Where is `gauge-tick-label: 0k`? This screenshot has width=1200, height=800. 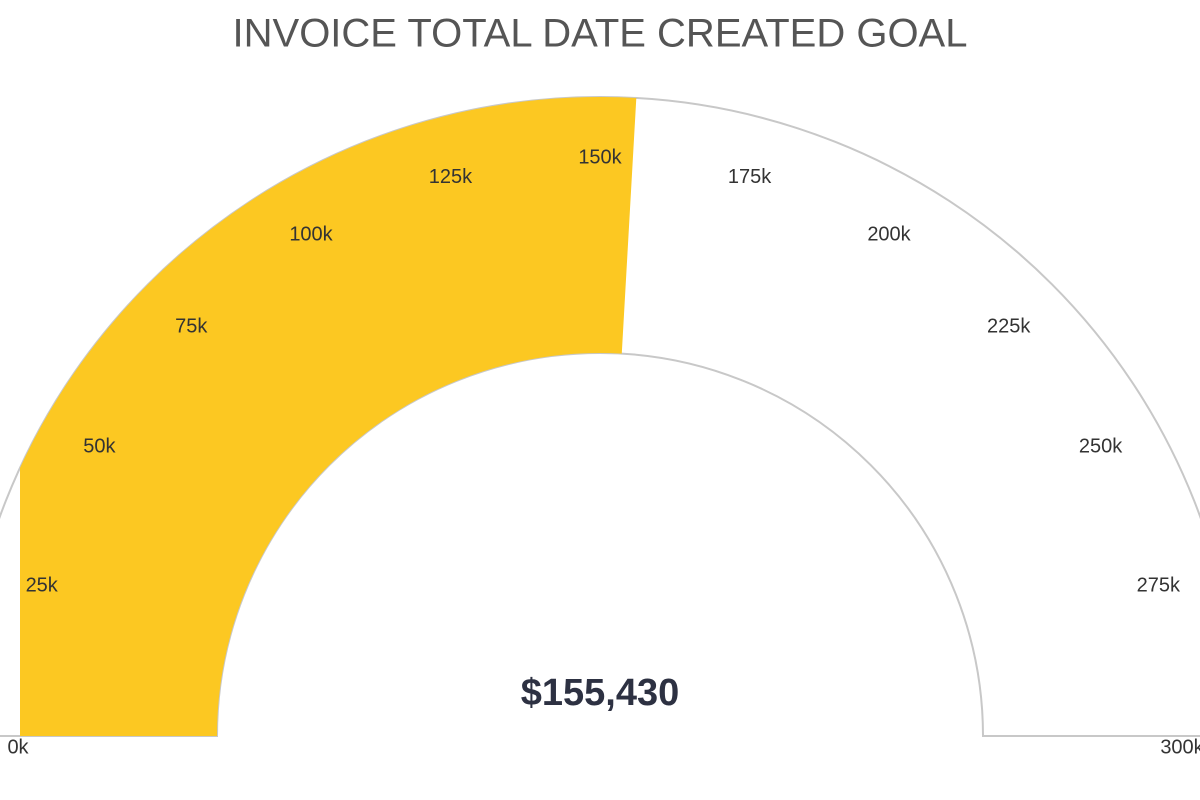
gauge-tick-label: 0k is located at coordinates (18, 747).